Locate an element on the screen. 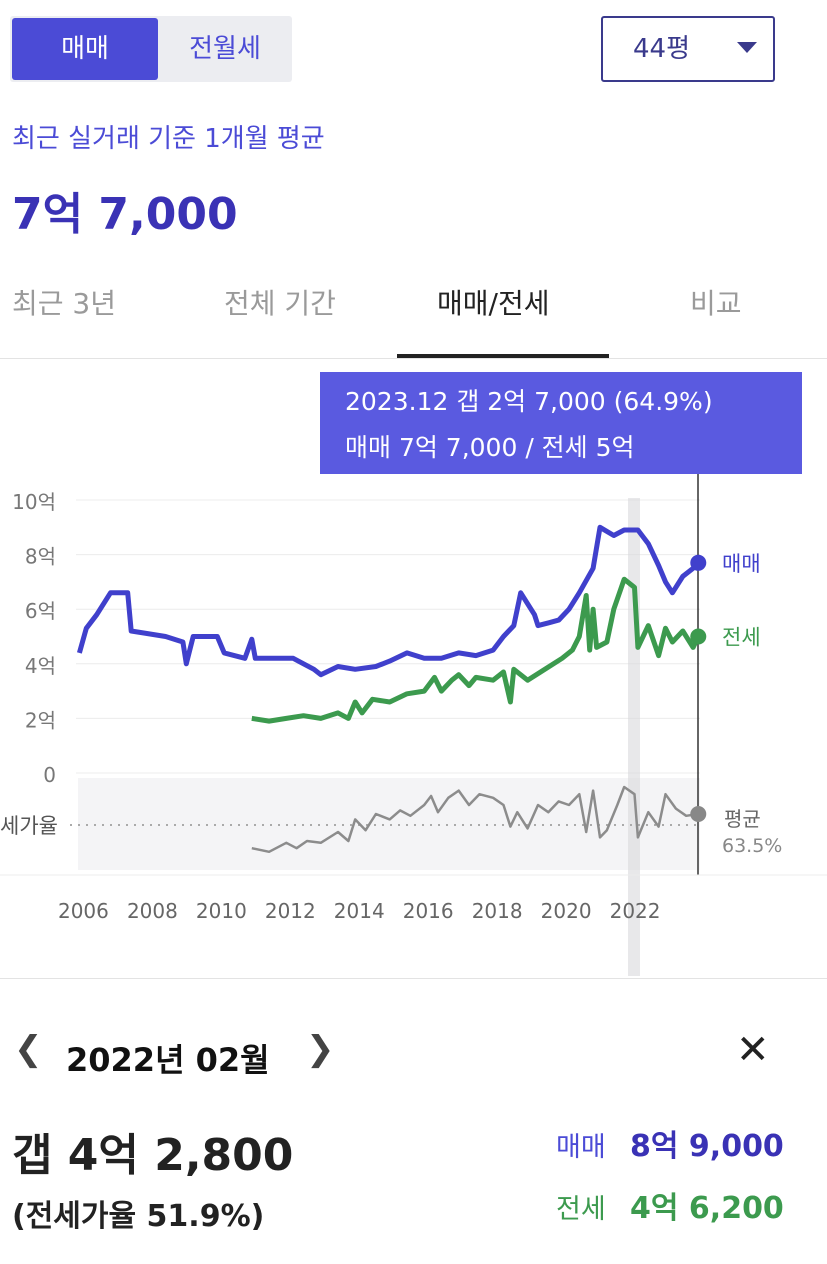 This screenshot has height=1264, width=827. close-icon: ✕ is located at coordinates (753, 1050).